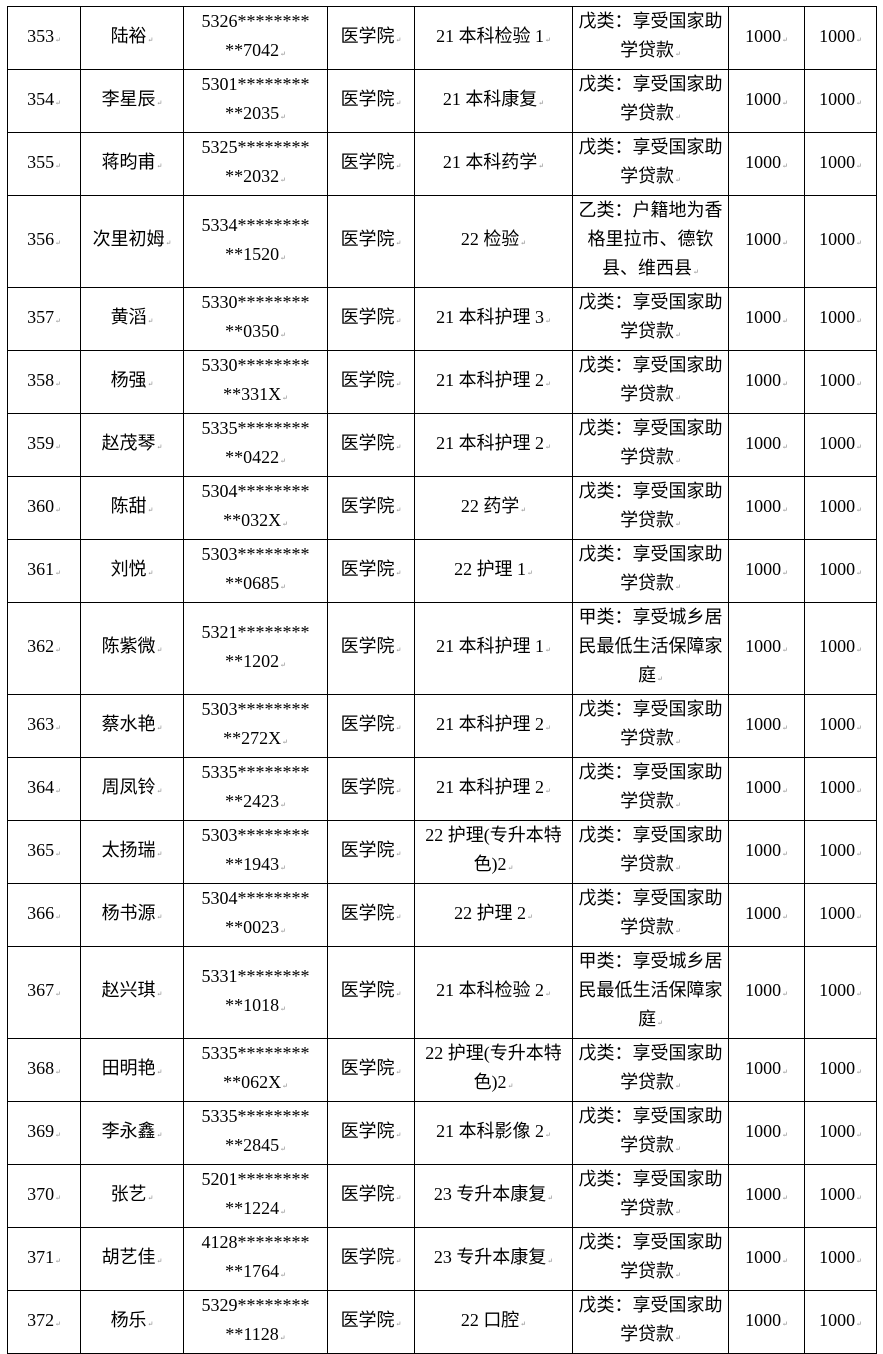 The image size is (883, 1354). What do you see at coordinates (490, 316) in the screenshot?
I see `class-name: 21 本科护理 3` at bounding box center [490, 316].